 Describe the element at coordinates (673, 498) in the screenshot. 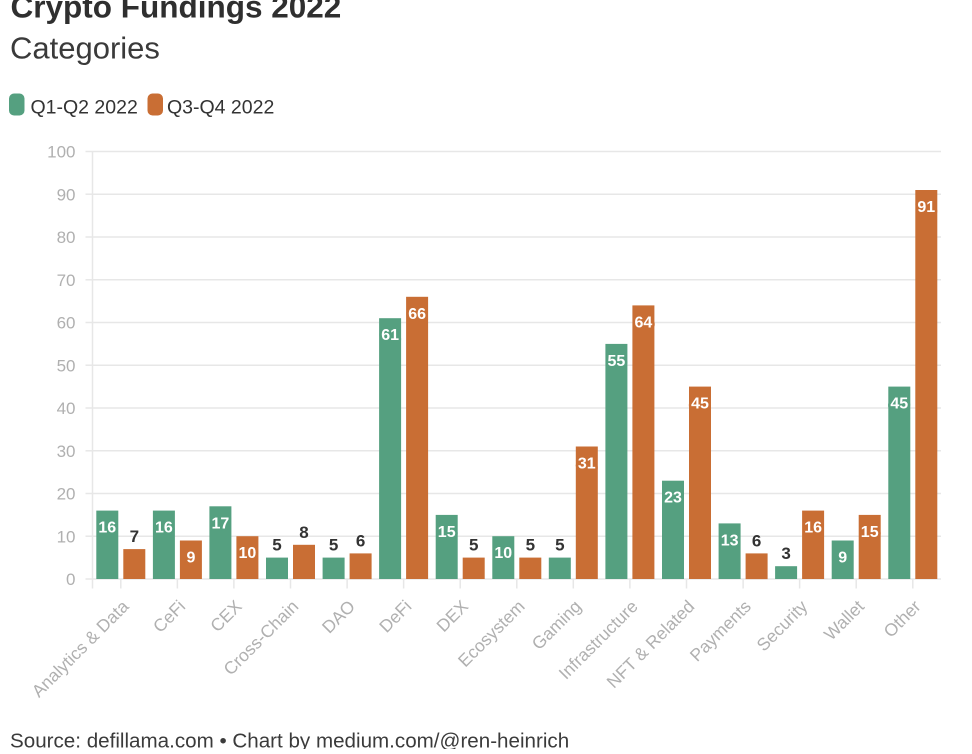

I see `svg-text: 23` at that location.